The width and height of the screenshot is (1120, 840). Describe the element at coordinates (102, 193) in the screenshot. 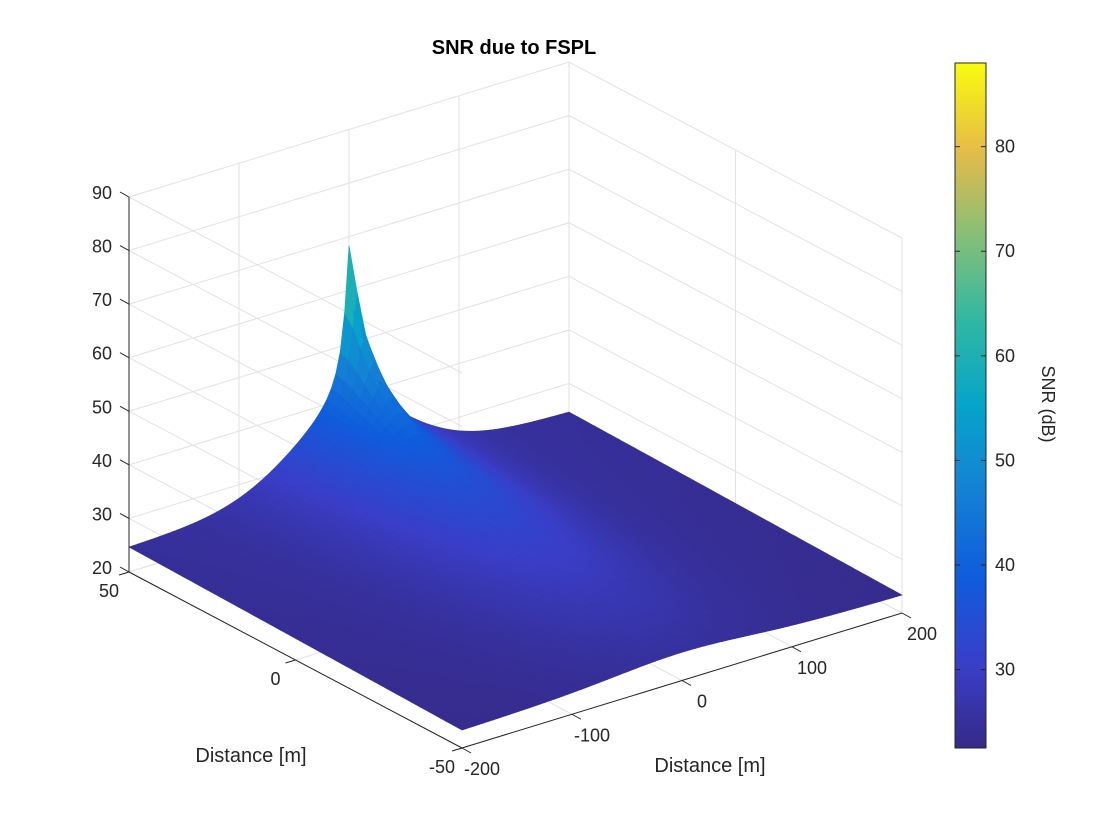

I see `z-tick-label: 90` at that location.